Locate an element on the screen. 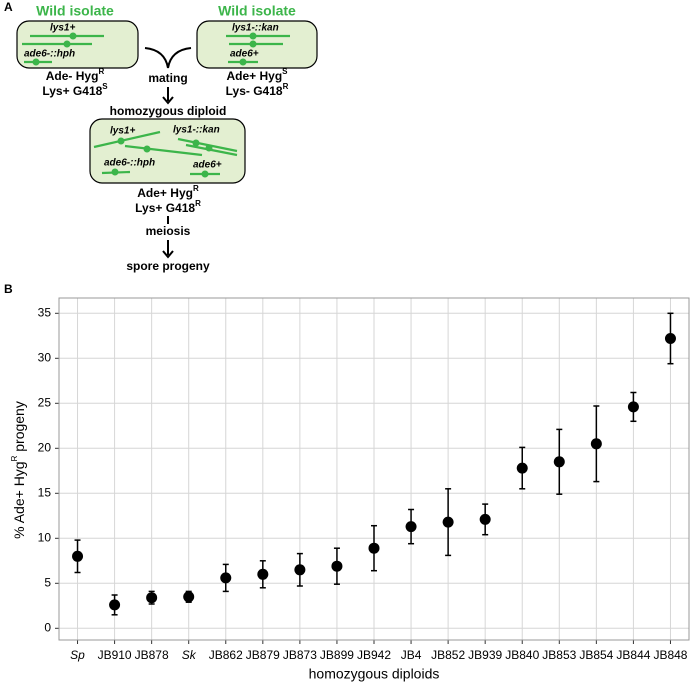 The image size is (697, 682). panel-label: B is located at coordinates (8, 289).